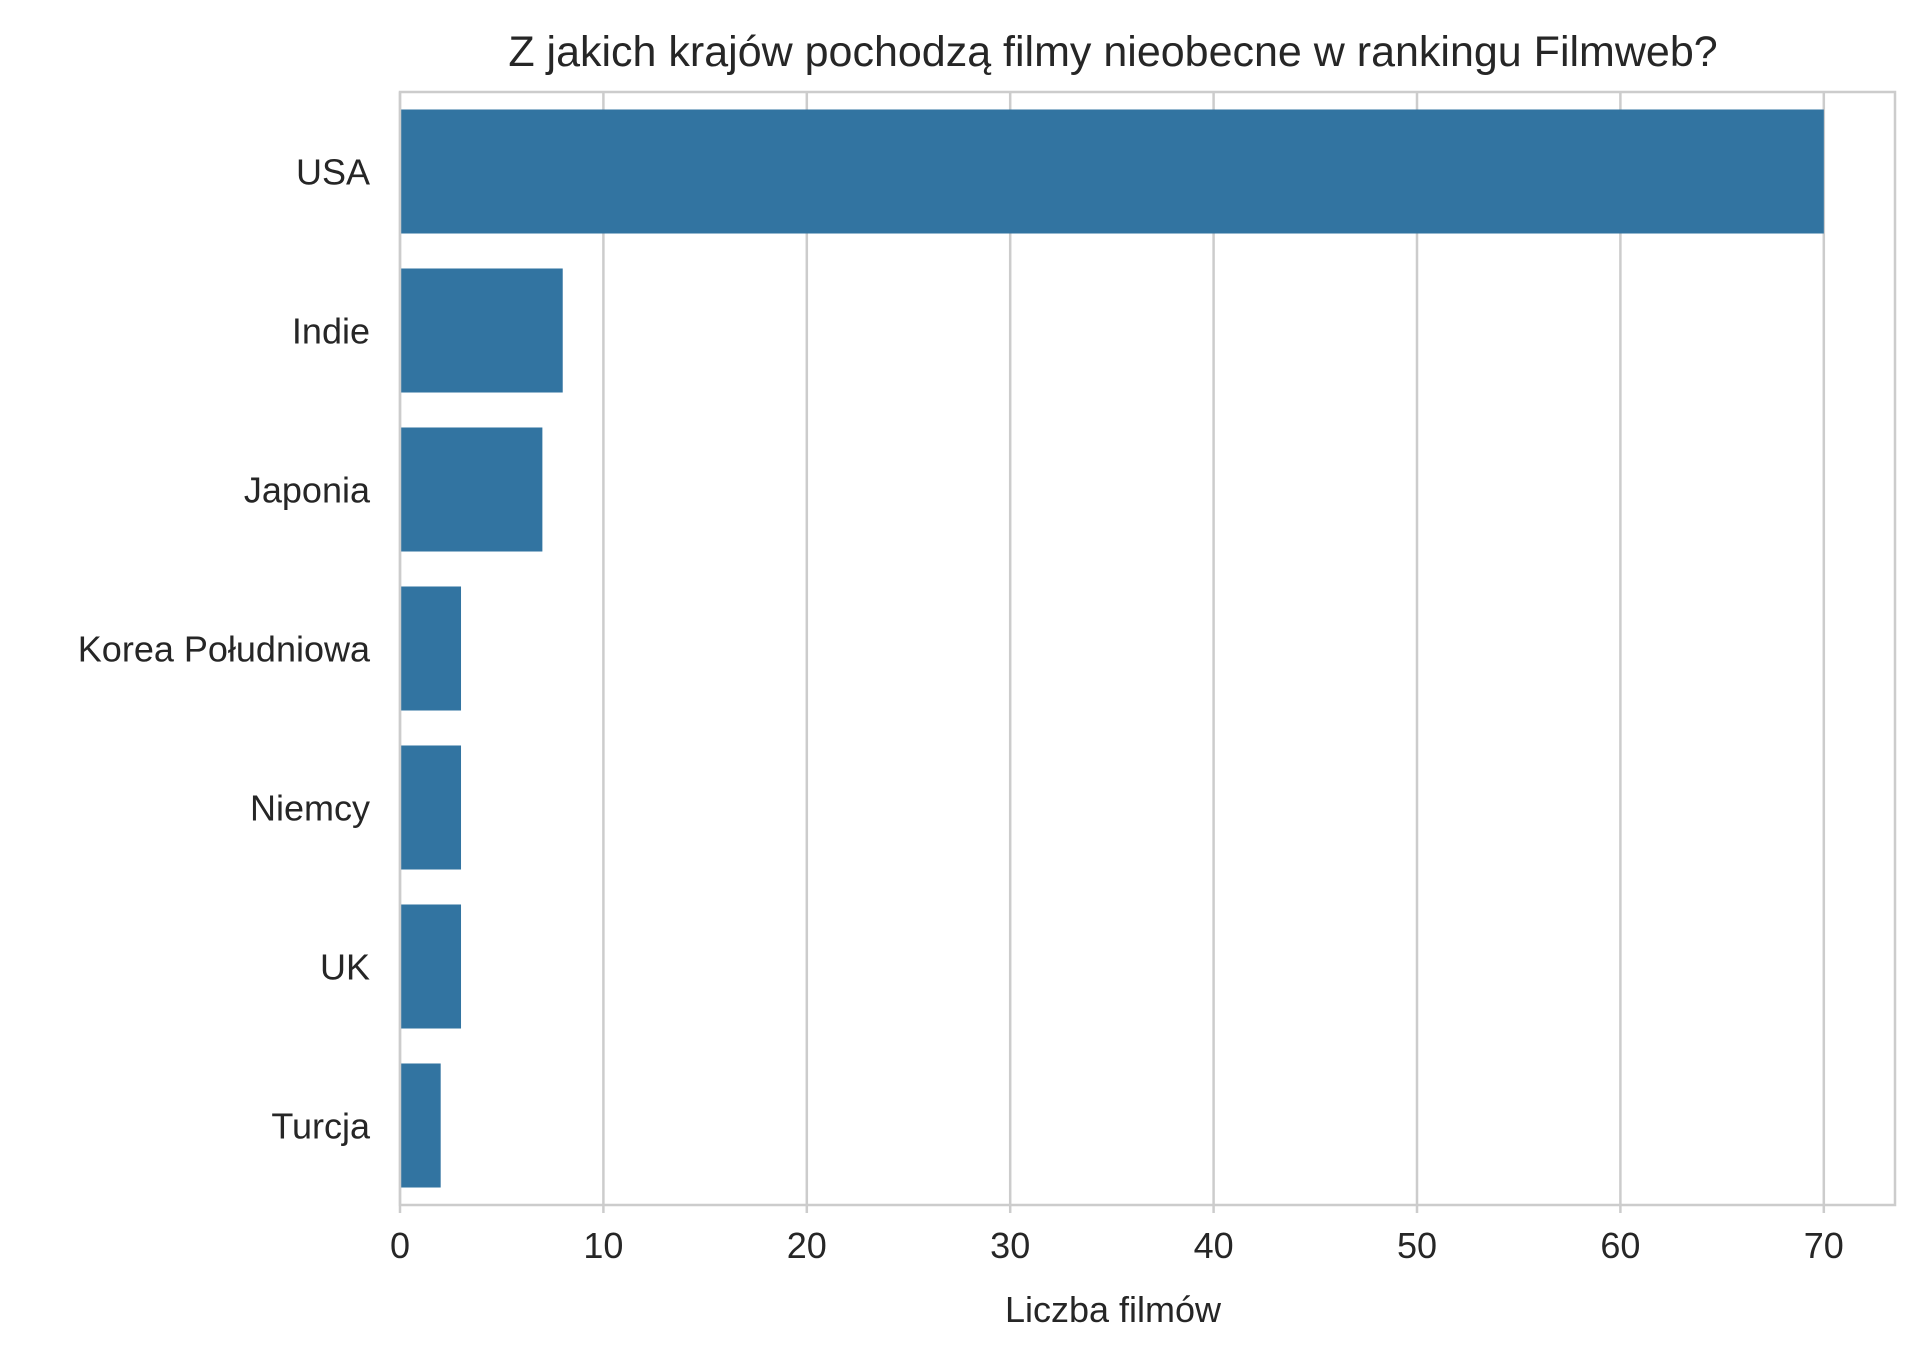 Image resolution: width=1915 pixels, height=1357 pixels. I want to click on bar-niemcy, so click(431, 807).